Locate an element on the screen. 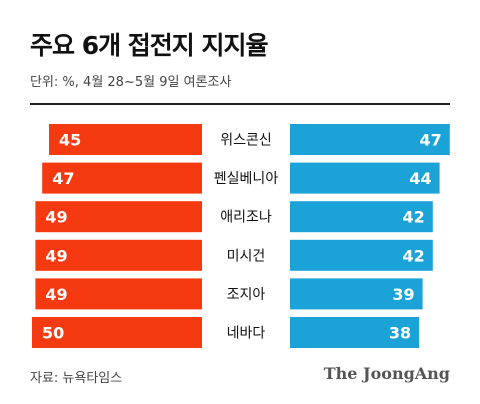 Image resolution: width=480 pixels, height=404 pixels. title-divider is located at coordinates (240, 104).